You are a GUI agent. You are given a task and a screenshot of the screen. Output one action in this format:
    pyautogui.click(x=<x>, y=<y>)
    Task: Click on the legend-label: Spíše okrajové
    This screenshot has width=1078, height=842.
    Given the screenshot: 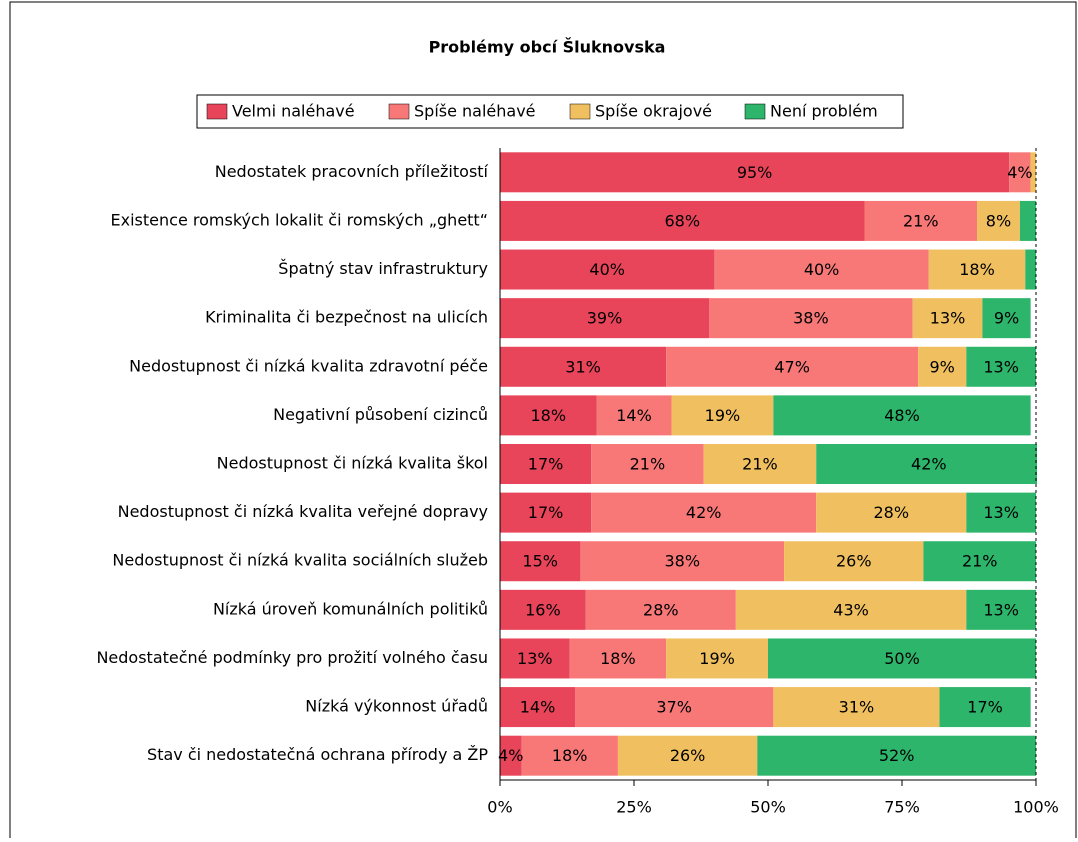 What is the action you would take?
    pyautogui.click(x=653, y=111)
    